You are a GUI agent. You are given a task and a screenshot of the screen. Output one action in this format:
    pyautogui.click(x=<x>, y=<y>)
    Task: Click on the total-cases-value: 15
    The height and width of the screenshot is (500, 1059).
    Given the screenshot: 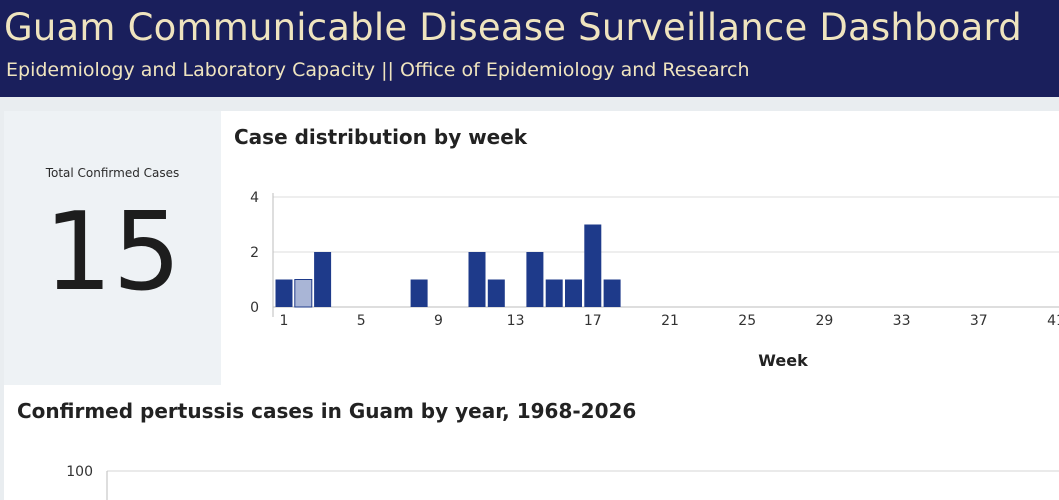 What is the action you would take?
    pyautogui.click(x=112, y=252)
    